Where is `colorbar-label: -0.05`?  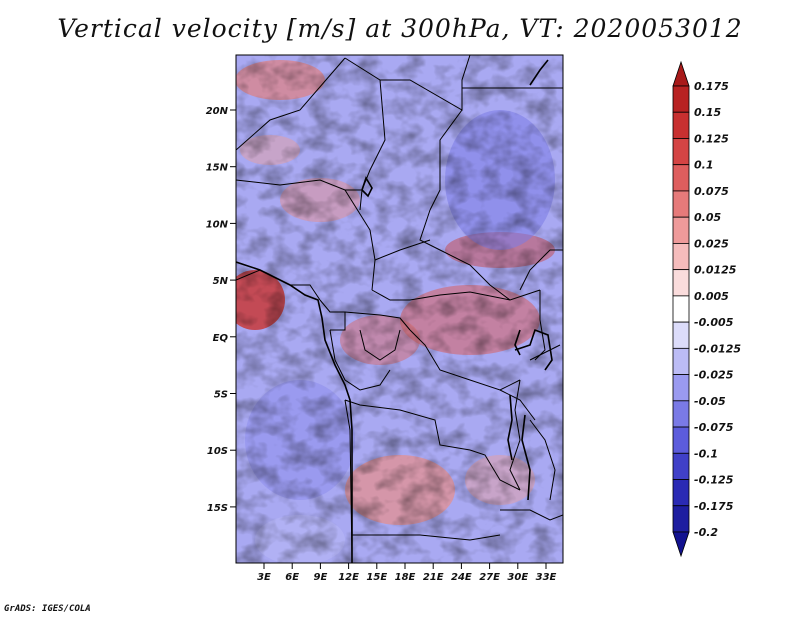
colorbar-label: -0.05 is located at coordinates (710, 401).